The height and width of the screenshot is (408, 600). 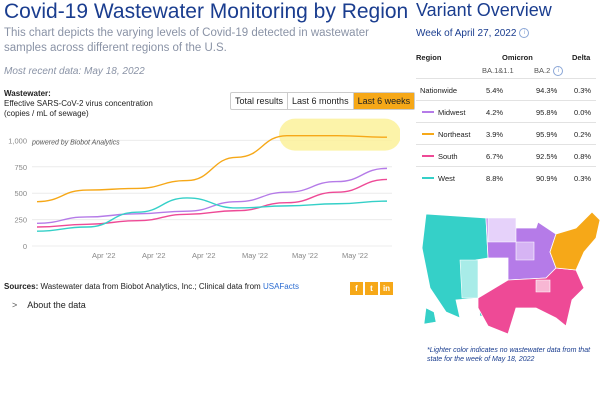 I want to click on row-ba1: 8.8%, so click(x=495, y=178).